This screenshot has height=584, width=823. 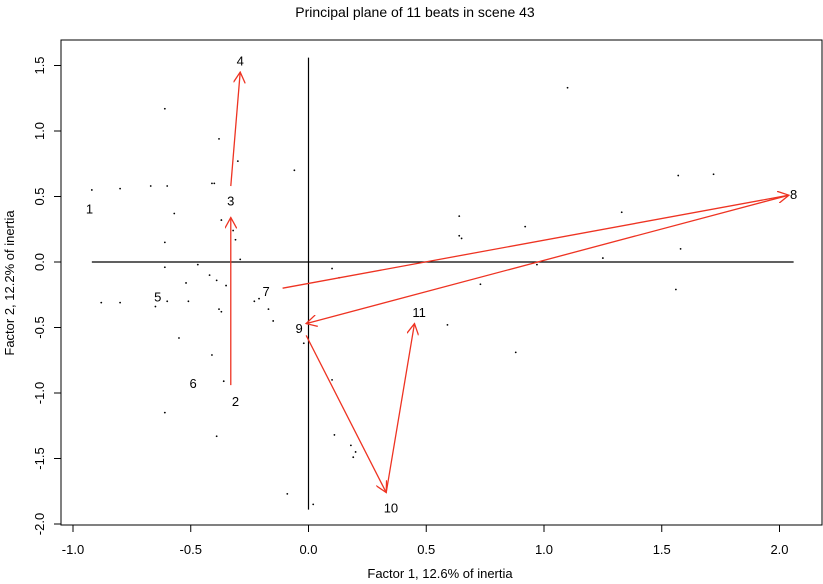 I want to click on beat-label-8: 8, so click(x=793, y=194).